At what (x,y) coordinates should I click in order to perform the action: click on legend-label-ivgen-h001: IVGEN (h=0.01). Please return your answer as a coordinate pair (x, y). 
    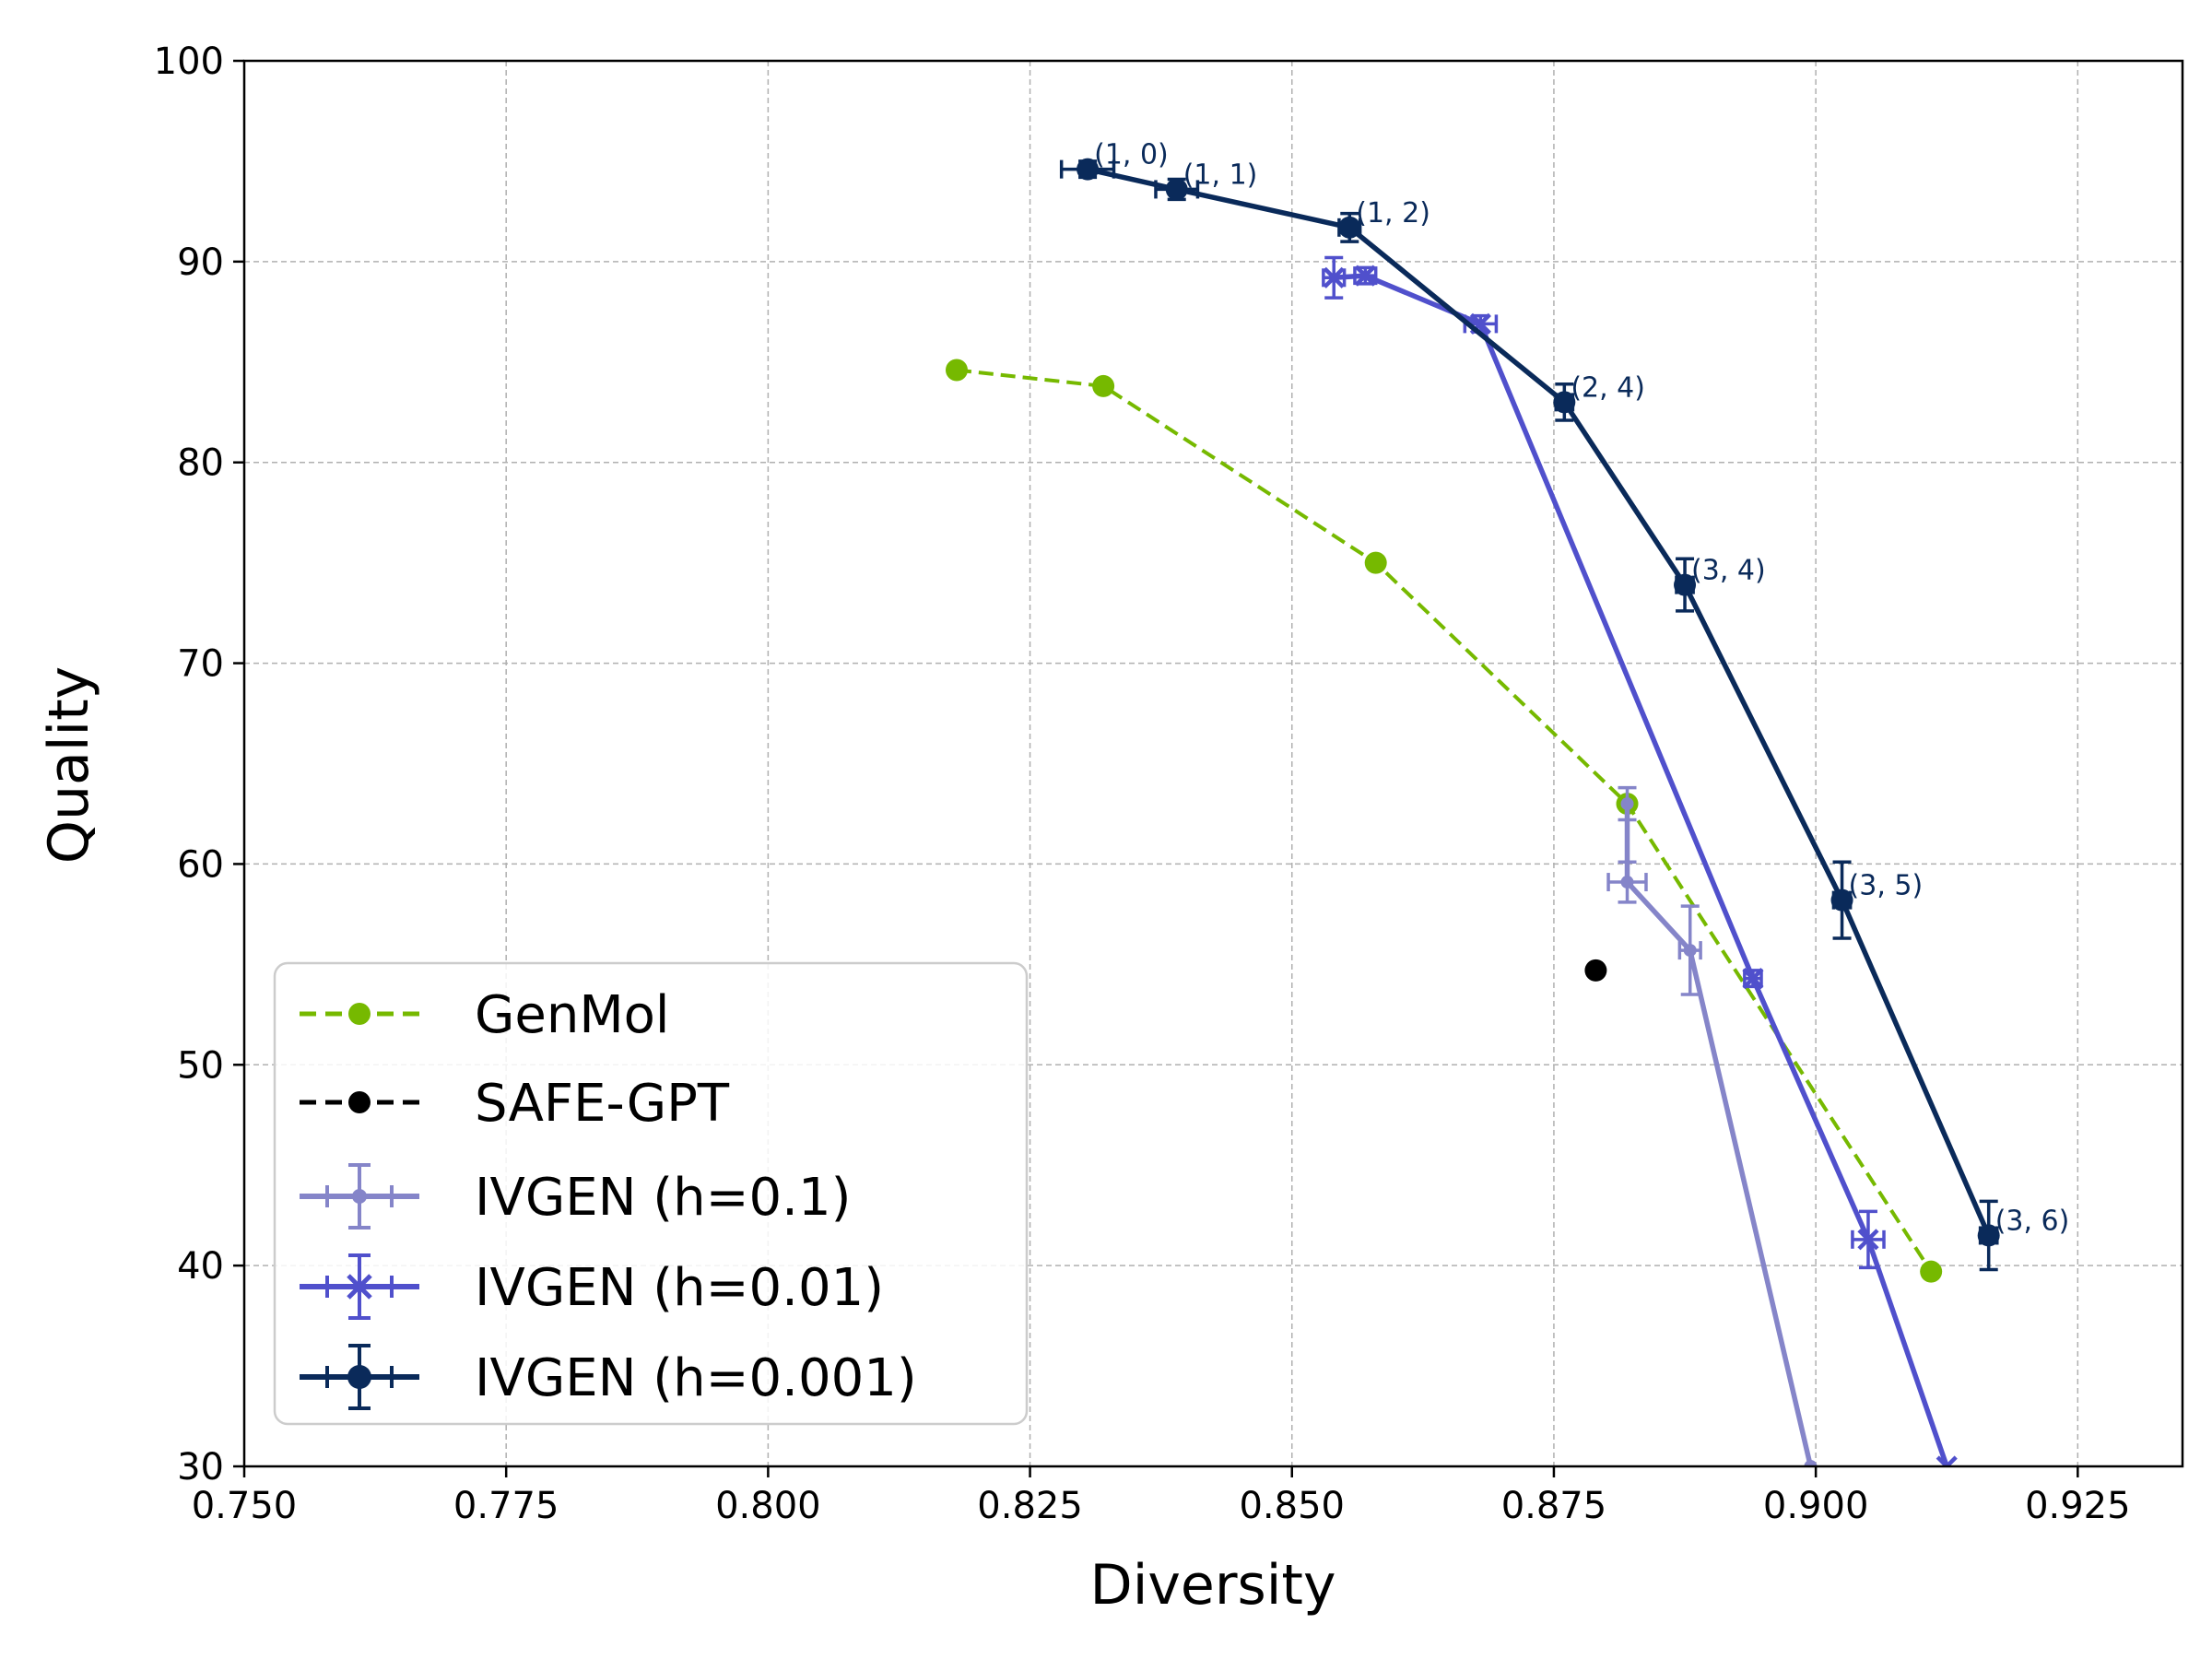
    Looking at the image, I should click on (679, 1288).